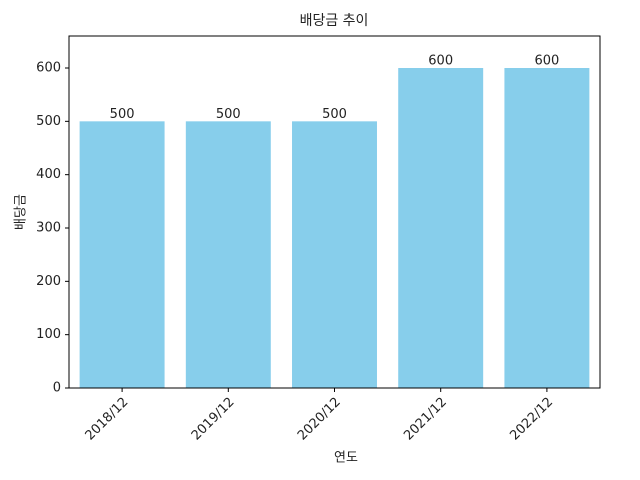 The width and height of the screenshot is (640, 480). Describe the element at coordinates (21, 212) in the screenshot. I see `y-axis-label: 배당금` at that location.